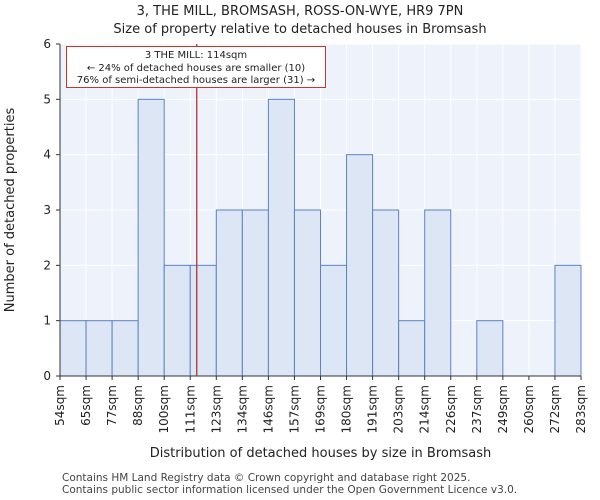  I want to click on y-tick-label: 0, so click(47, 376).